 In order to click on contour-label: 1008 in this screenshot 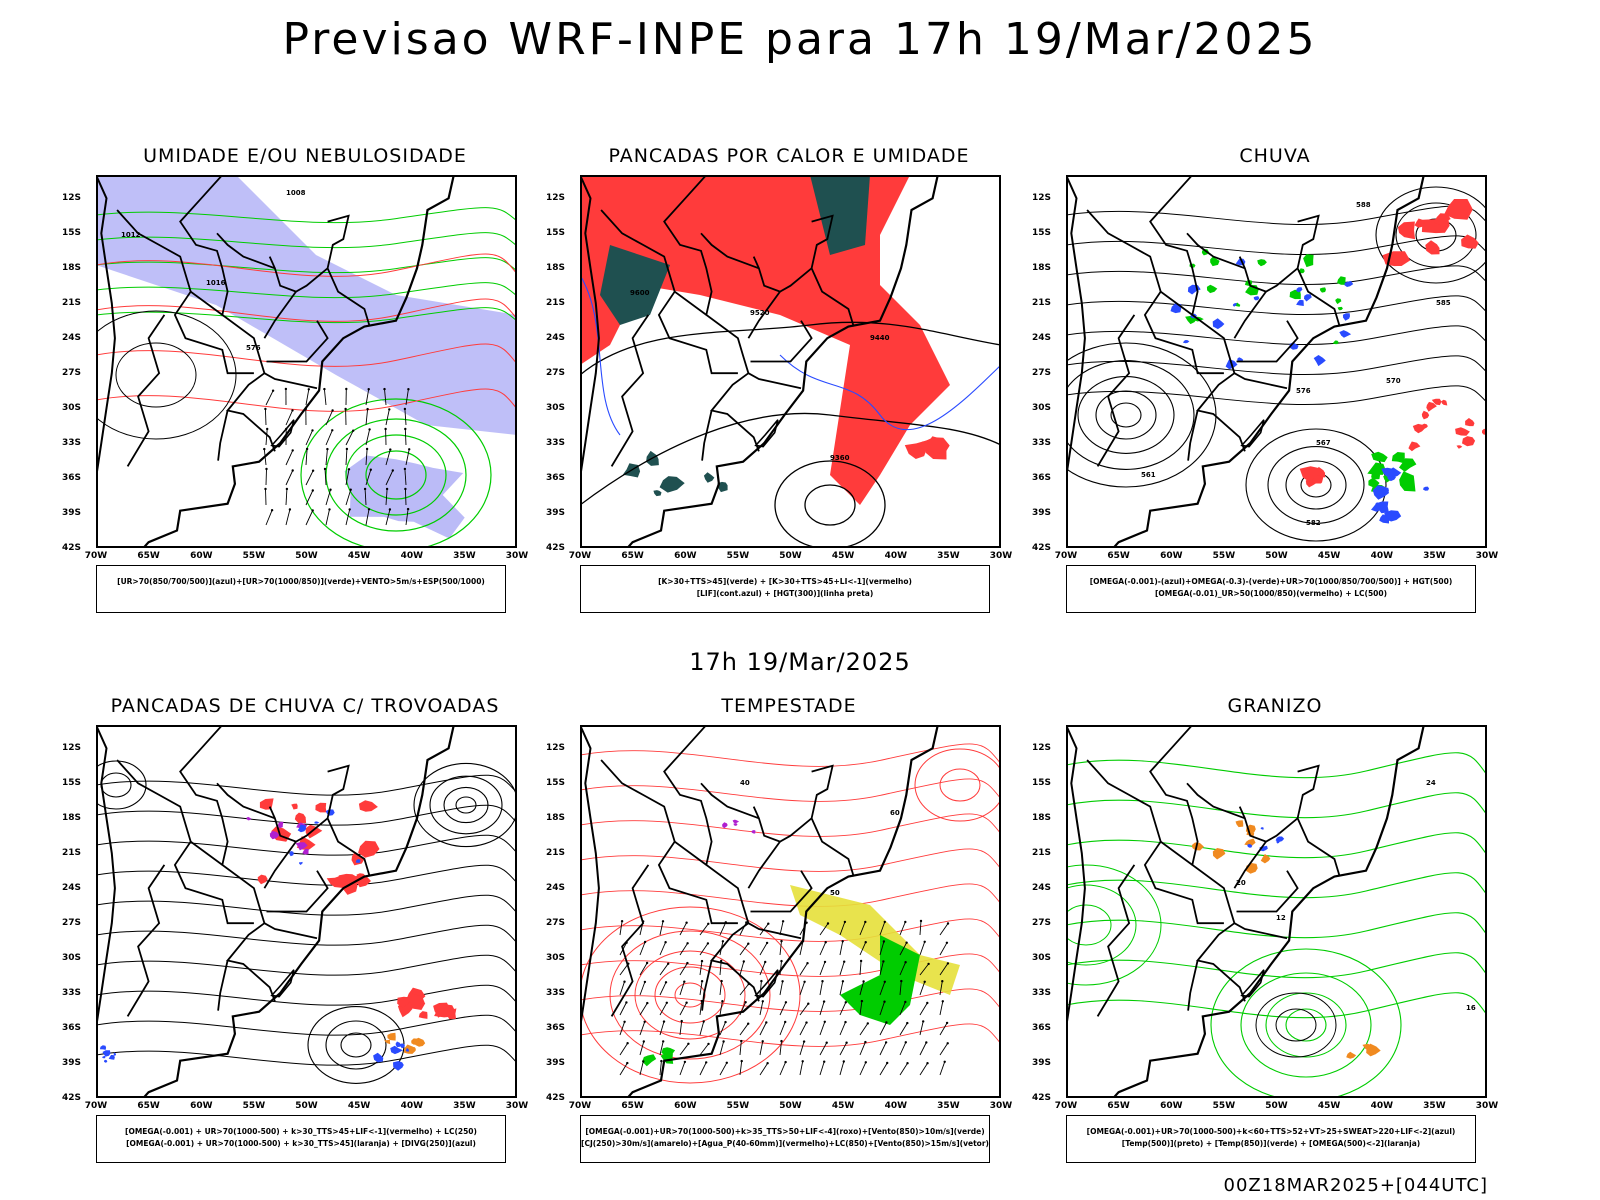, I will do `click(296, 193)`.